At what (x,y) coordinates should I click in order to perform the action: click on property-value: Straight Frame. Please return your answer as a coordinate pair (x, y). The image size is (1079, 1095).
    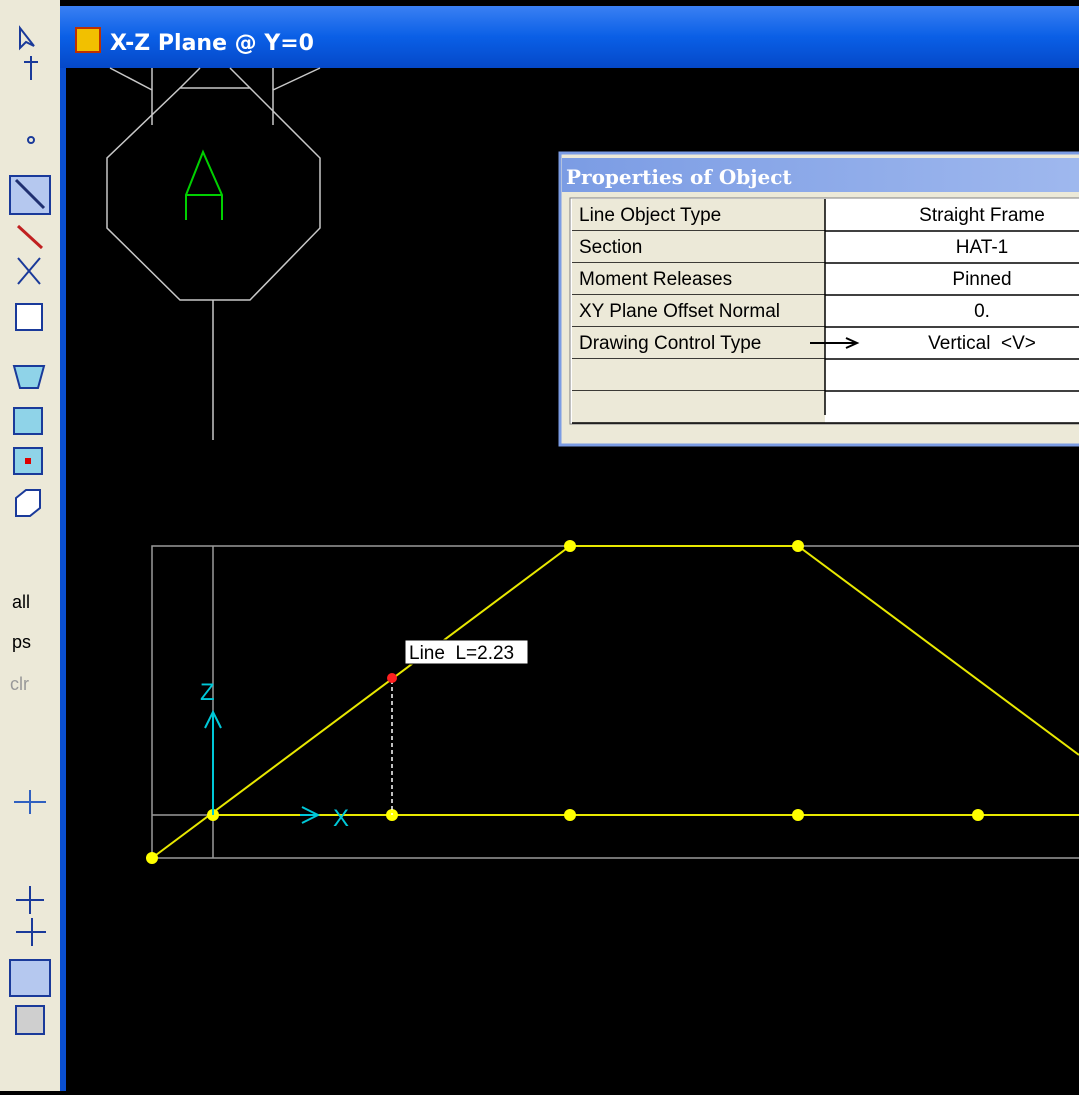
    Looking at the image, I should click on (982, 215).